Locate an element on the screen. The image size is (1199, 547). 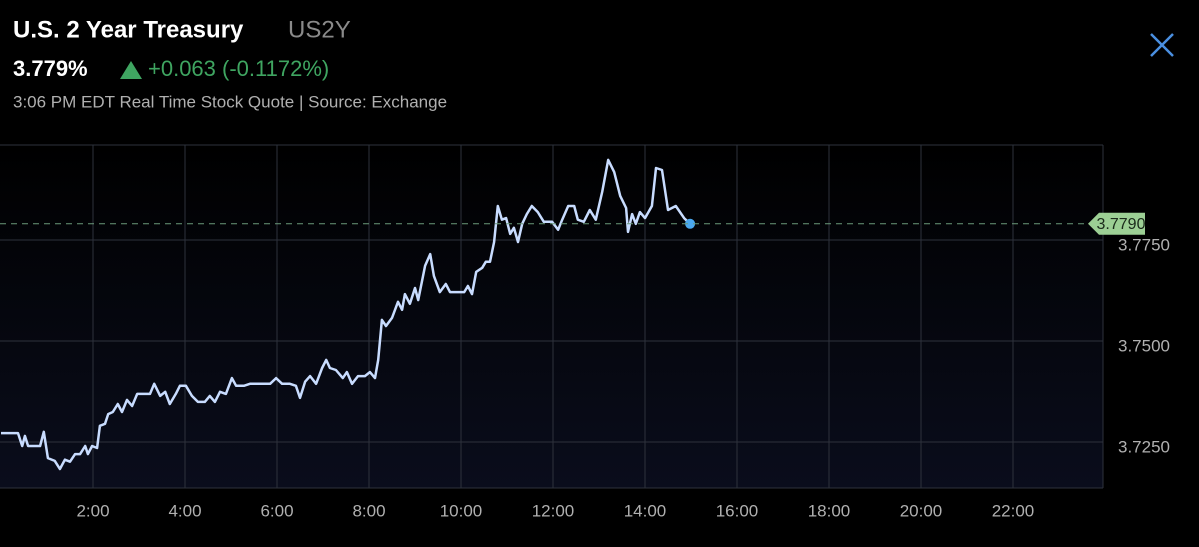
y-tick-label: 3.7500 is located at coordinates (1144, 345).